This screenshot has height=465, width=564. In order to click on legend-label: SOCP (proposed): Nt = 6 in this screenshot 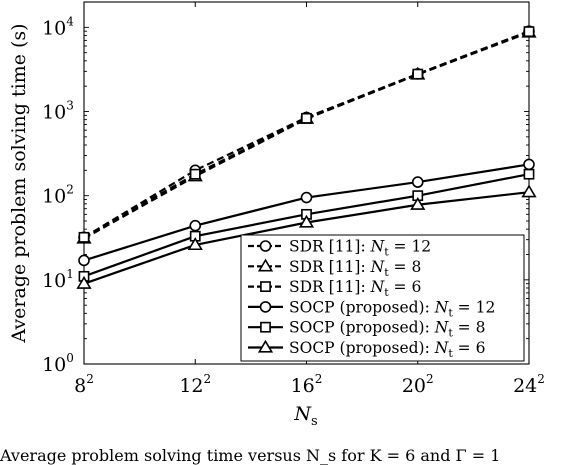, I will do `click(387, 349)`.